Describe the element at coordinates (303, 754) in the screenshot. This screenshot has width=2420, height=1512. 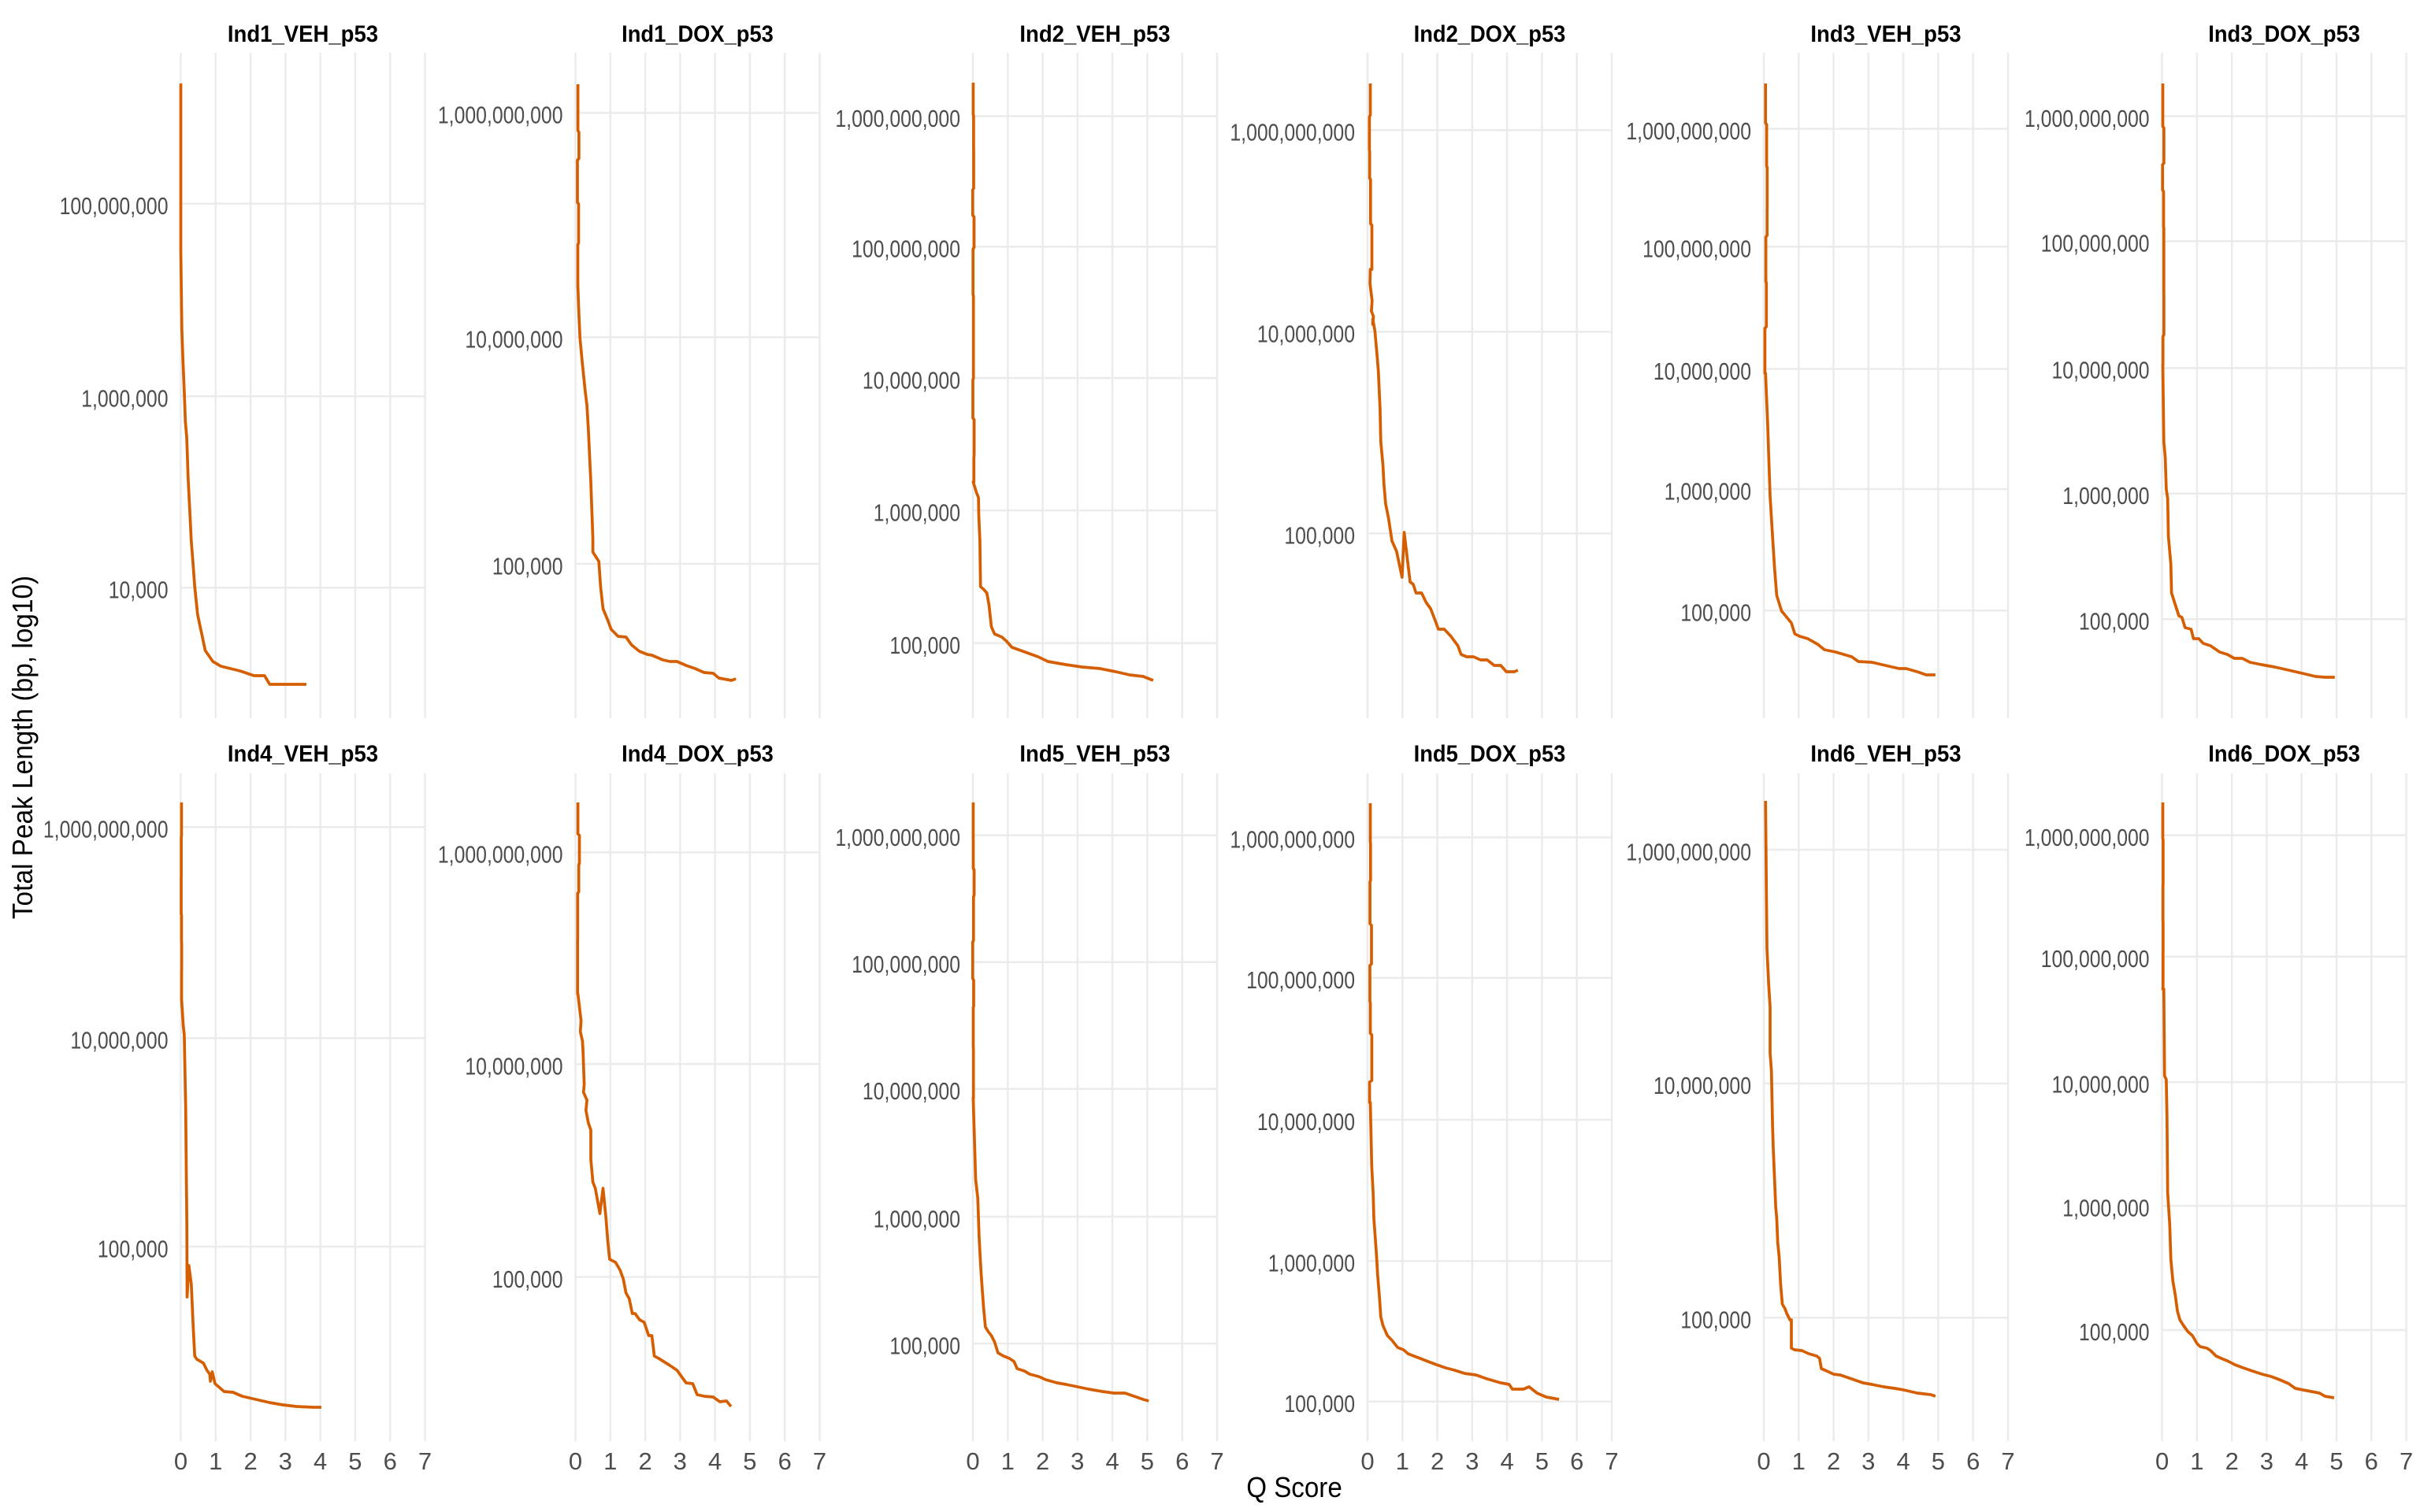
I see `svg-text: Ind4_VEH_p53` at that location.